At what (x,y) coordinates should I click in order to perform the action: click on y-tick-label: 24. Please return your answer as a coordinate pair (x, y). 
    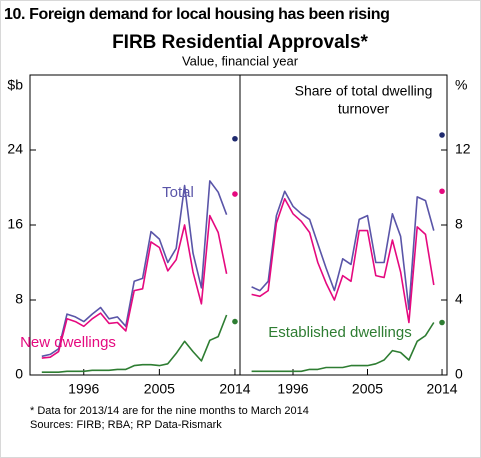
    Looking at the image, I should click on (15, 149).